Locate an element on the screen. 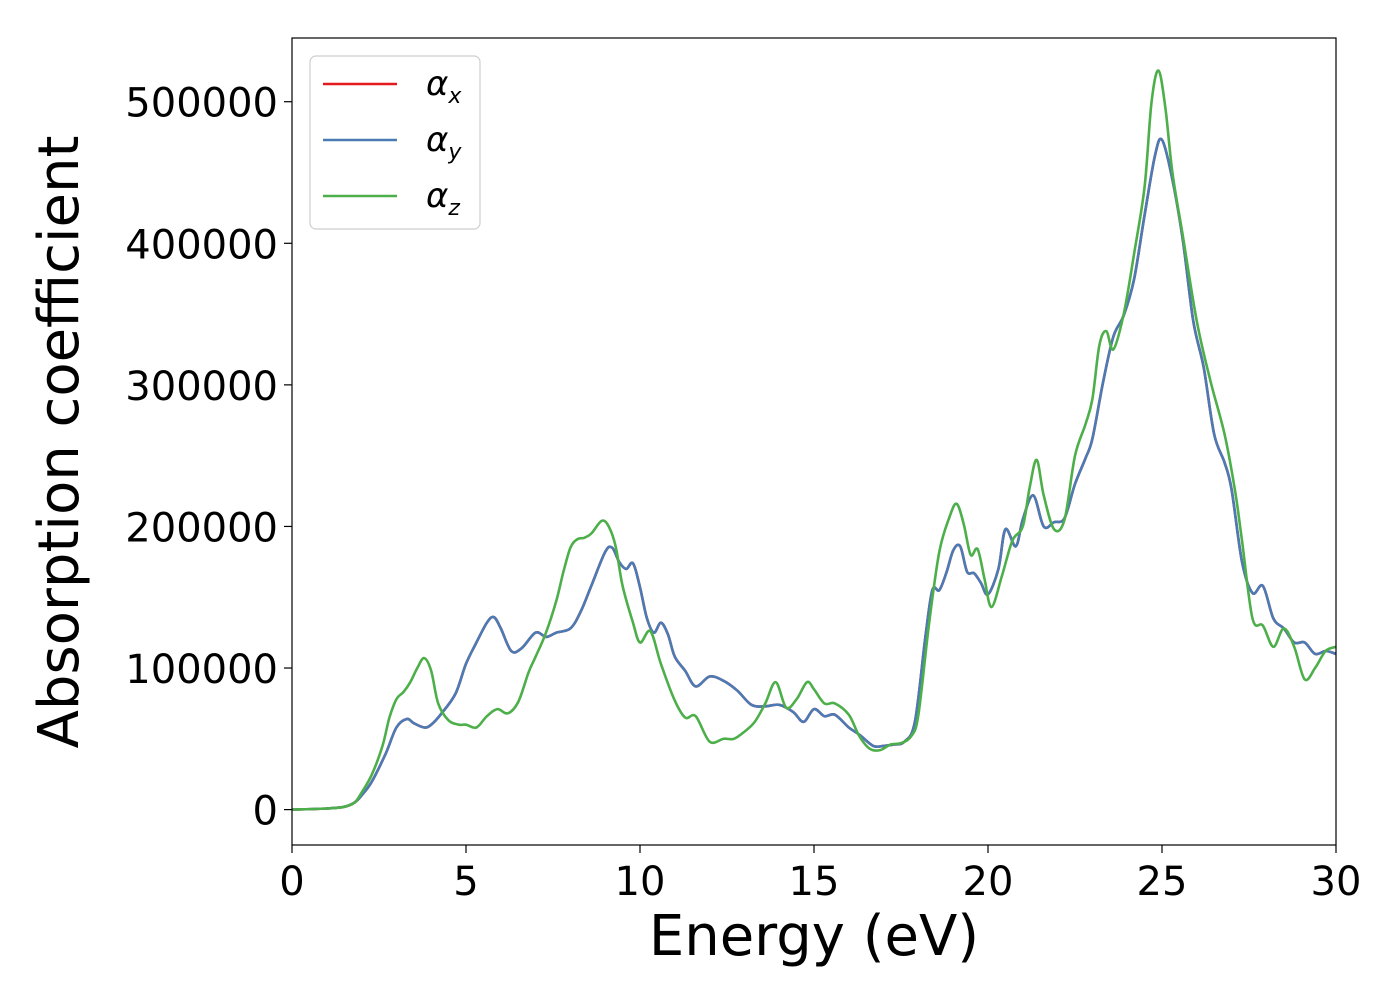 The image size is (1400, 1000). x-tick-label: 20 is located at coordinates (988, 882).